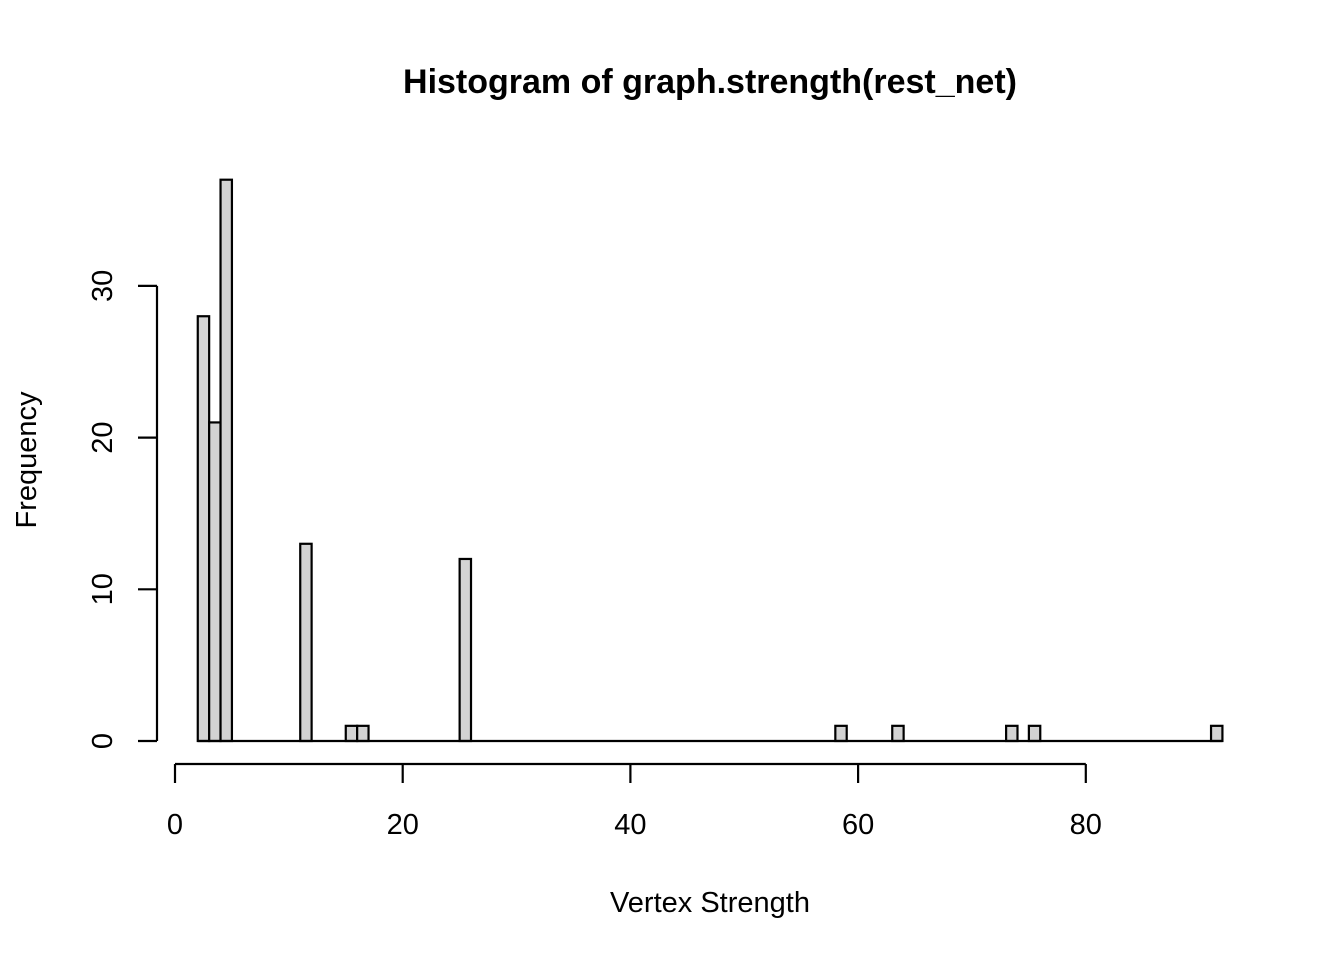 The width and height of the screenshot is (1344, 960). What do you see at coordinates (27, 460) in the screenshot?
I see `y-axis-label: Frequency` at bounding box center [27, 460].